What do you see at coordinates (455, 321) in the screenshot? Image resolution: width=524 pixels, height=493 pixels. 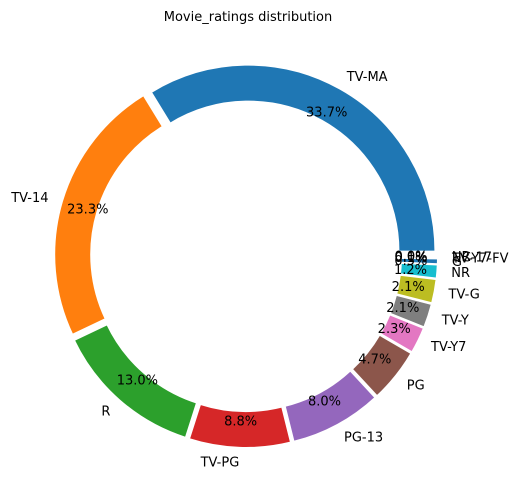 I see `category-label-tv-y: TV-Y` at bounding box center [455, 321].